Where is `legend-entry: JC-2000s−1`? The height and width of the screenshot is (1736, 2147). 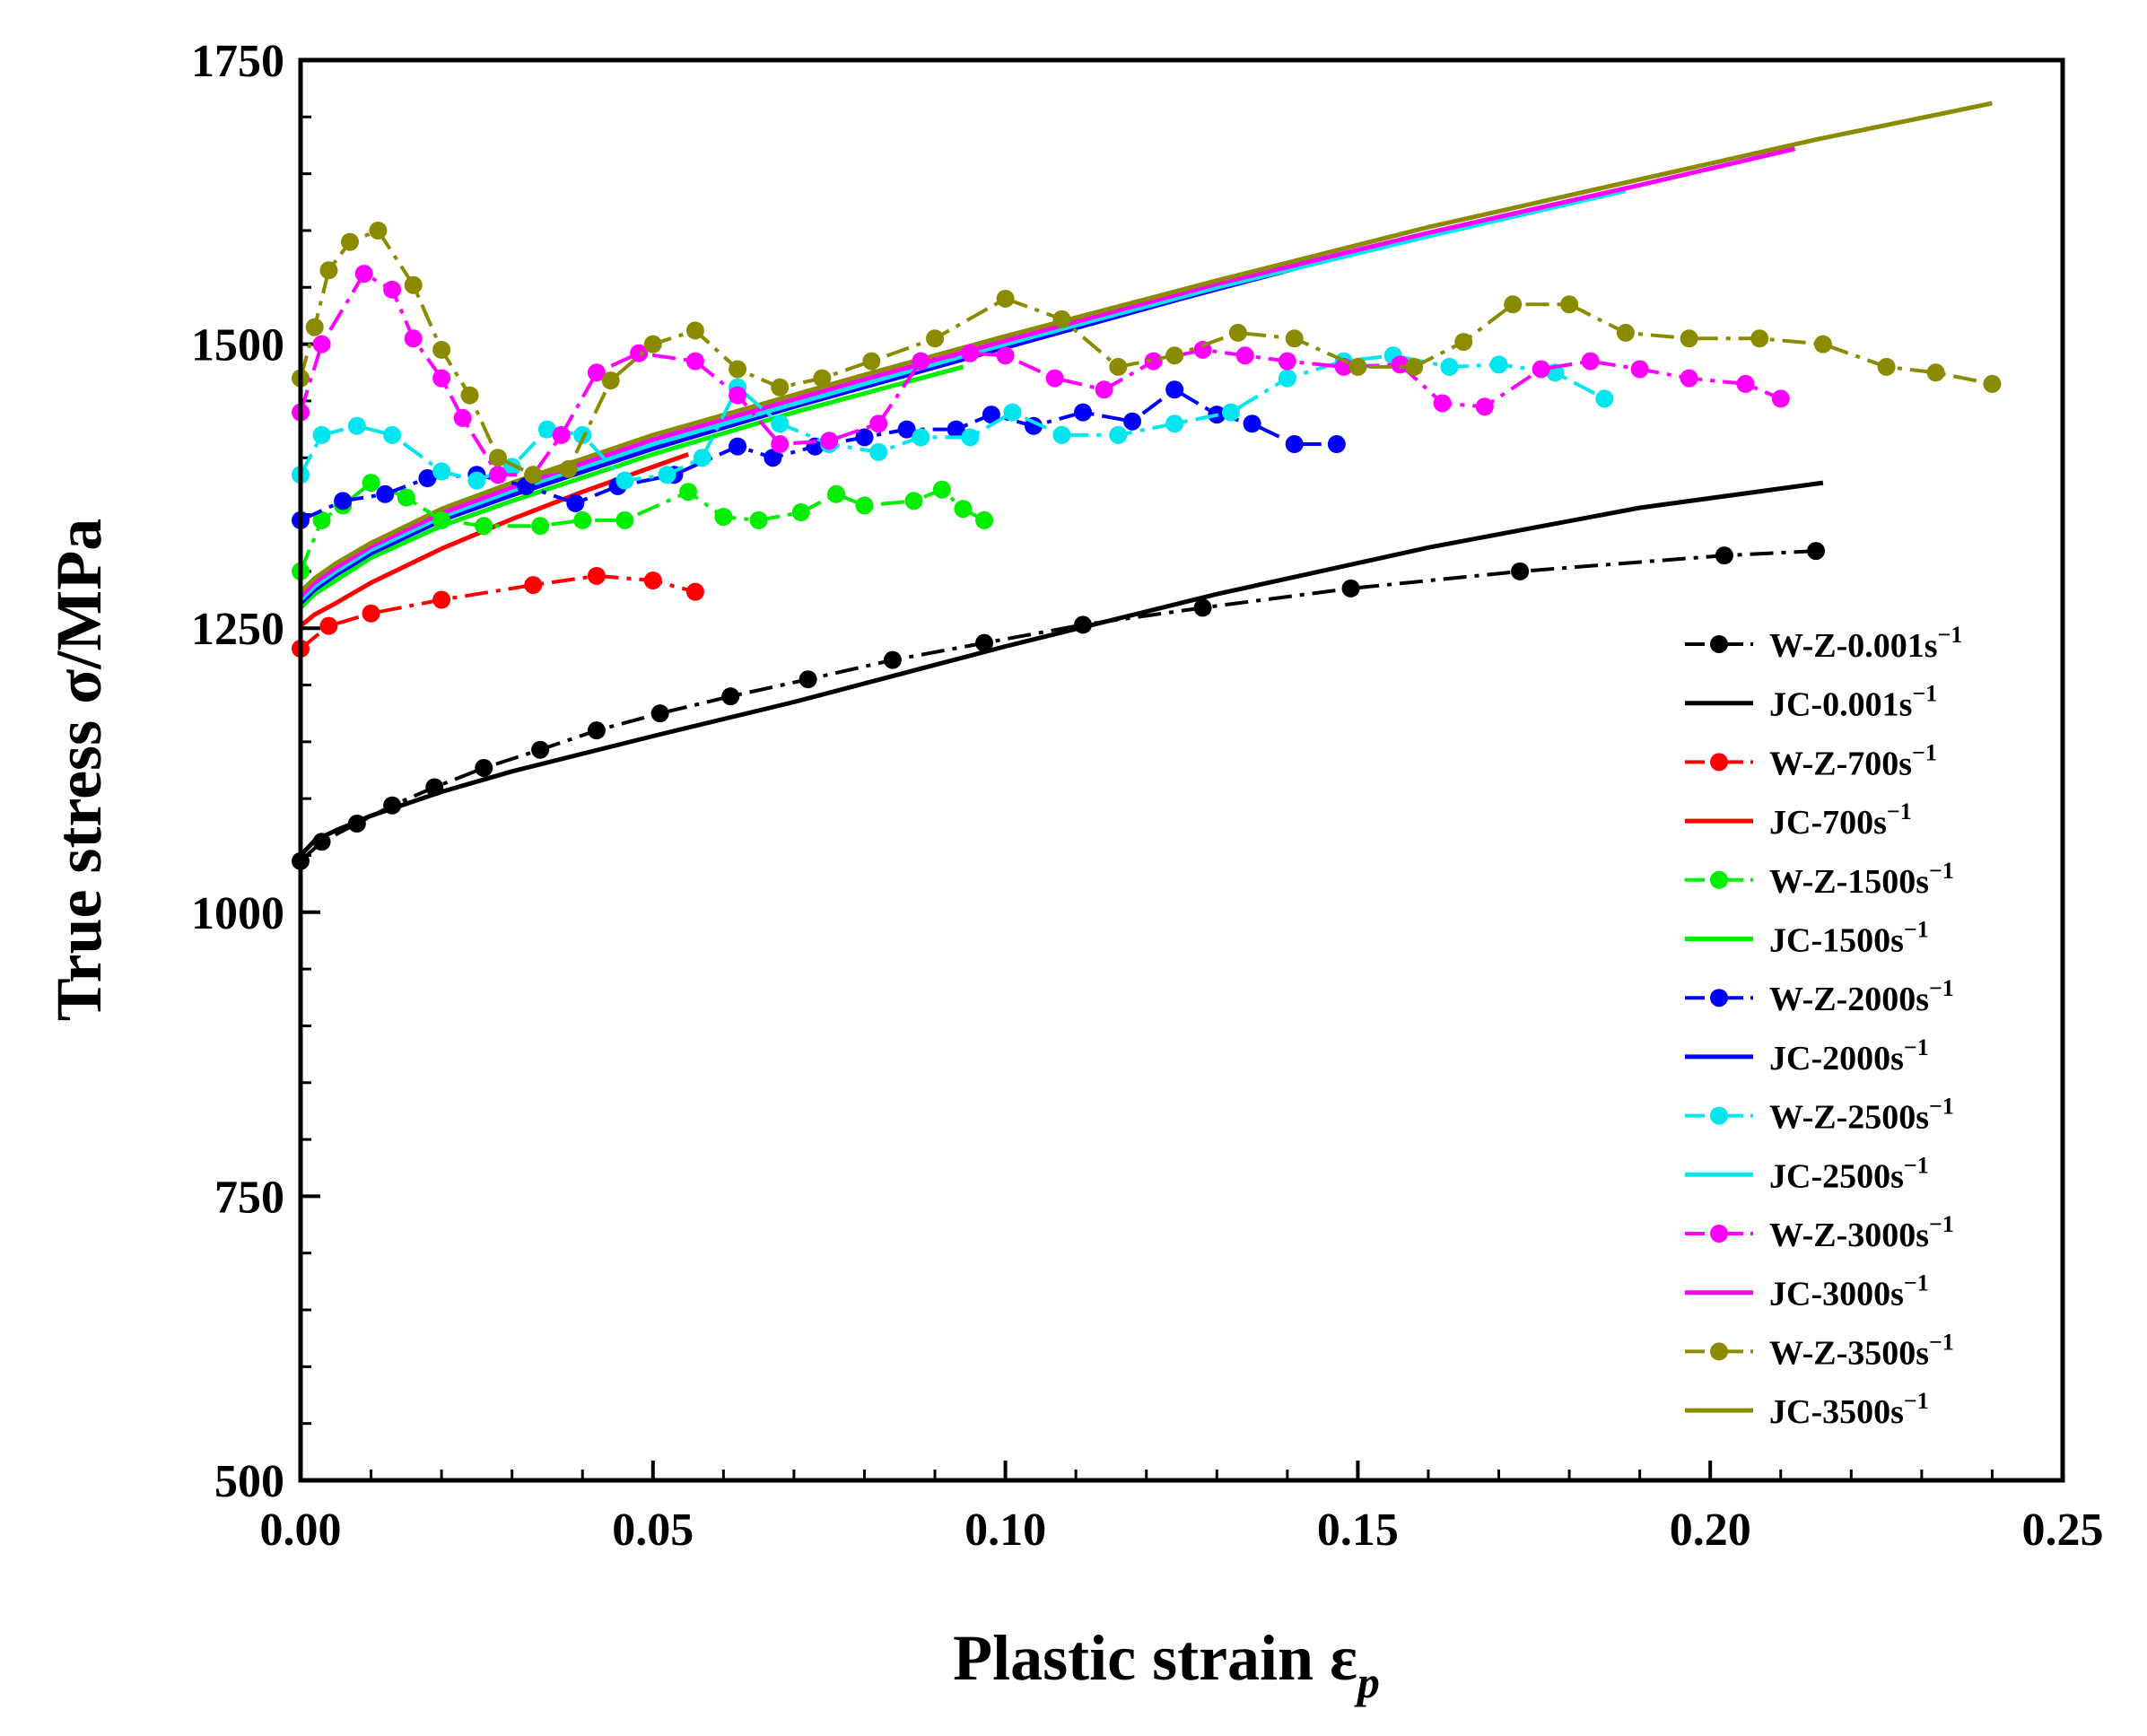
legend-entry: JC-2000s−1 is located at coordinates (1807, 1055).